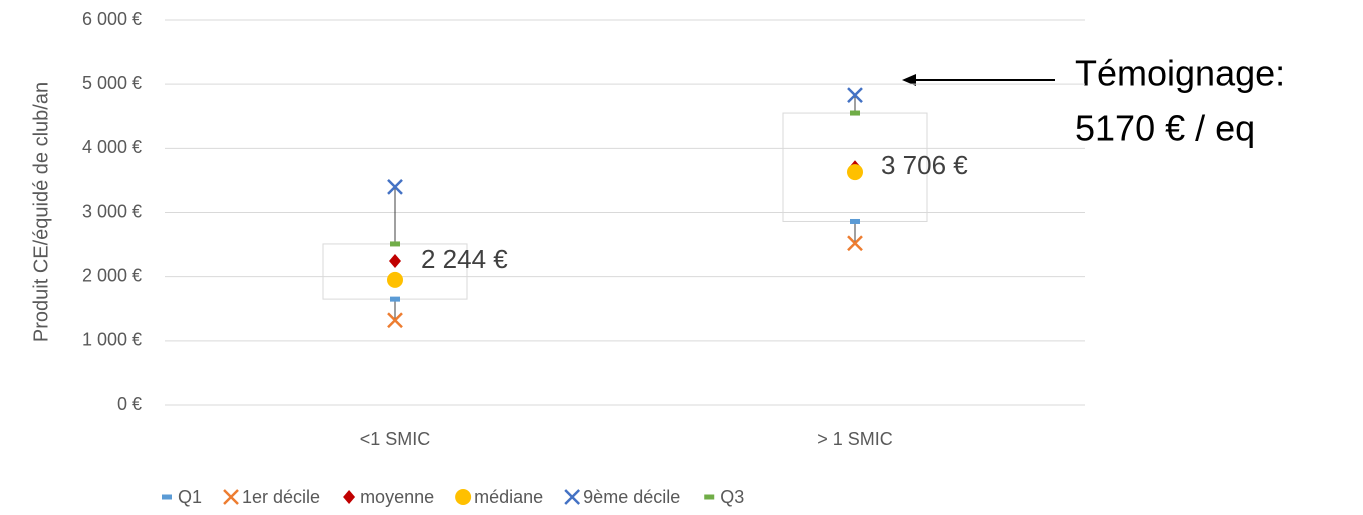 Image resolution: width=1363 pixels, height=515 pixels. Describe the element at coordinates (129, 404) in the screenshot. I see `y-tick-label: 0 €` at that location.